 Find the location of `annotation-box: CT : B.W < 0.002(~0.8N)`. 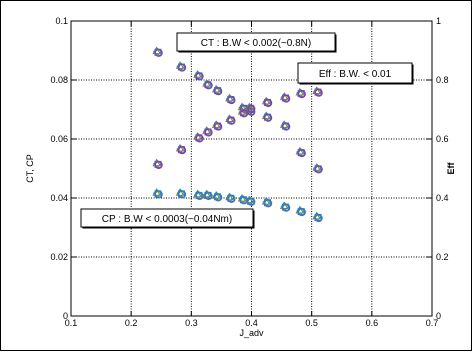

annotation-box: CT : B.W < 0.002(~0.8N) is located at coordinates (256, 42).